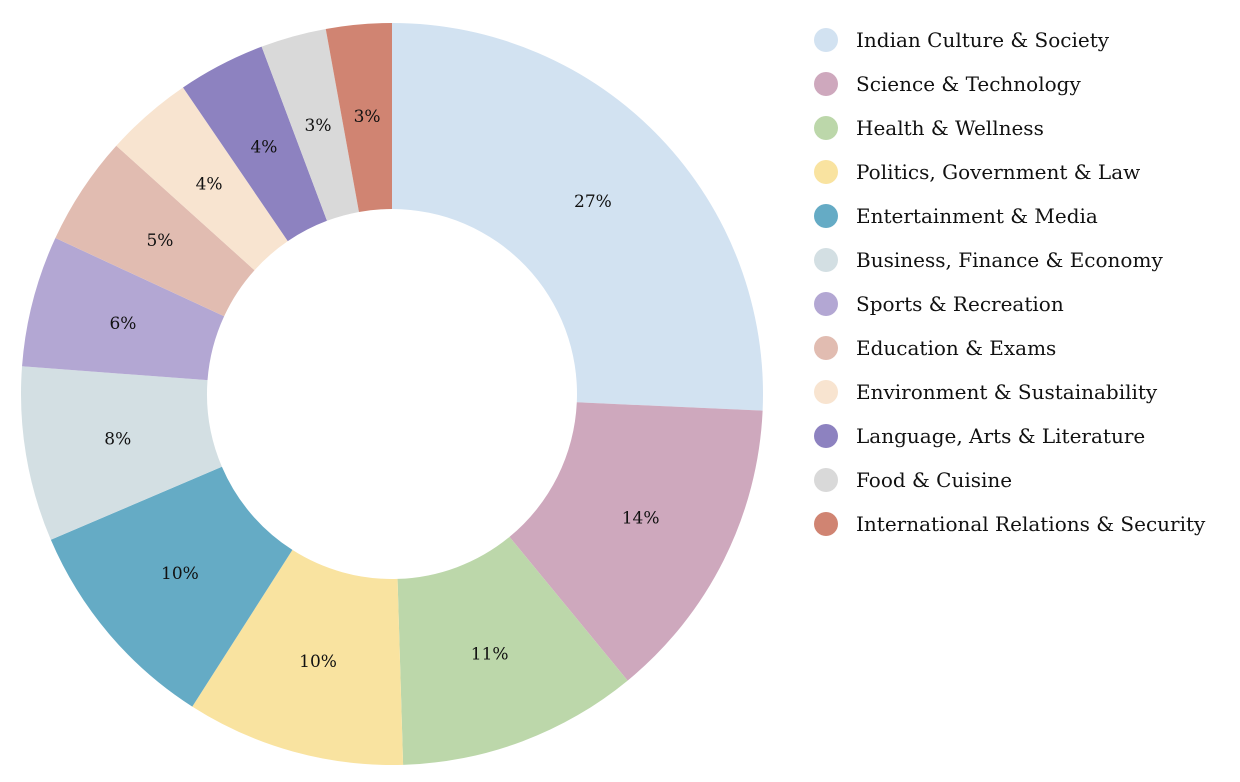  I want to click on slice-label-7: 5%, so click(159, 241).